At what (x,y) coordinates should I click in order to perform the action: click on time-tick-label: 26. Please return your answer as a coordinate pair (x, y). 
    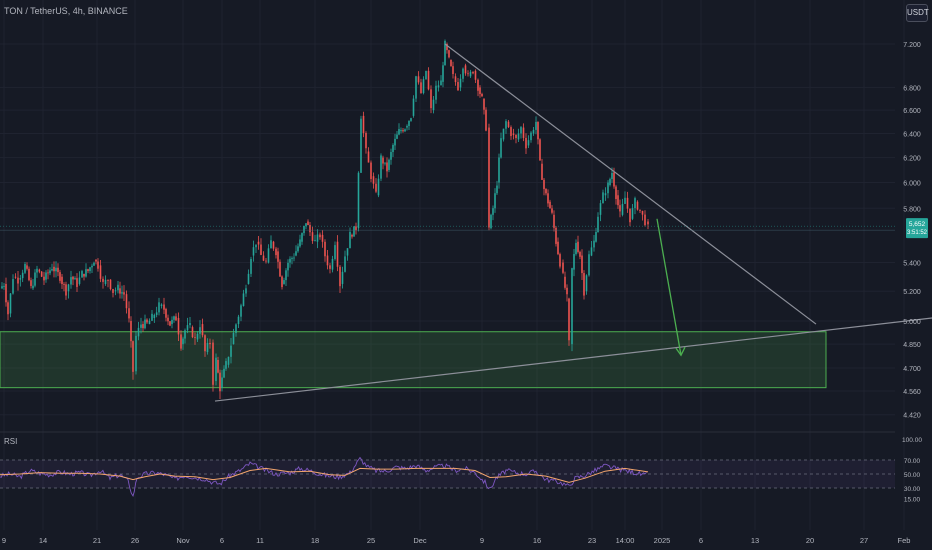
    Looking at the image, I should click on (135, 540).